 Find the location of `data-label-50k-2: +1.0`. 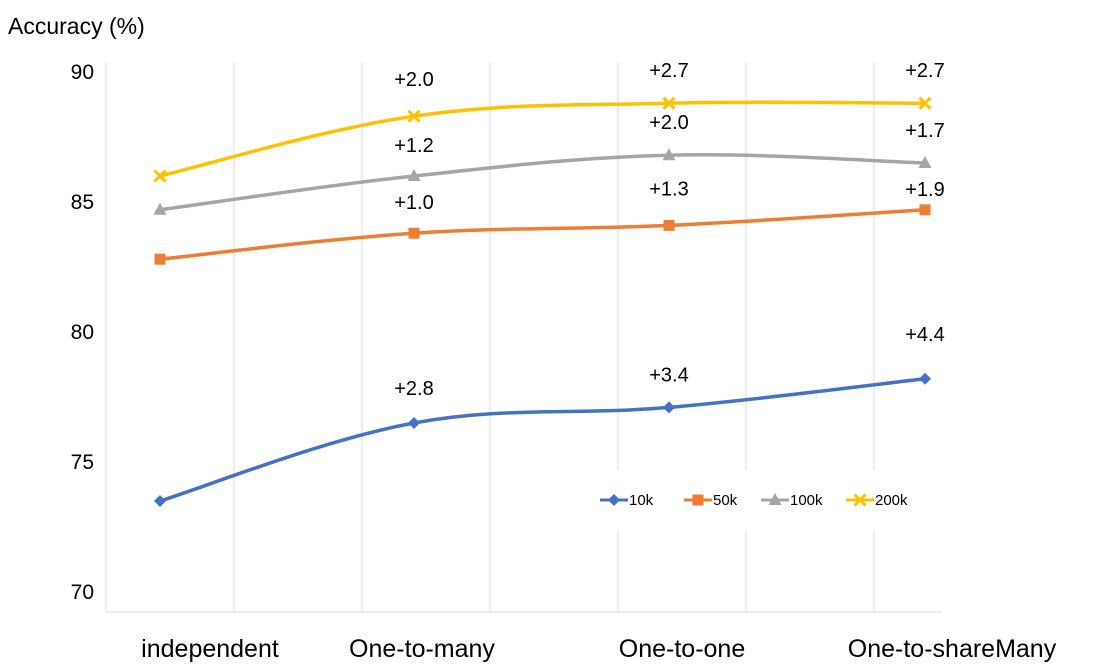

data-label-50k-2: +1.0 is located at coordinates (413, 203).